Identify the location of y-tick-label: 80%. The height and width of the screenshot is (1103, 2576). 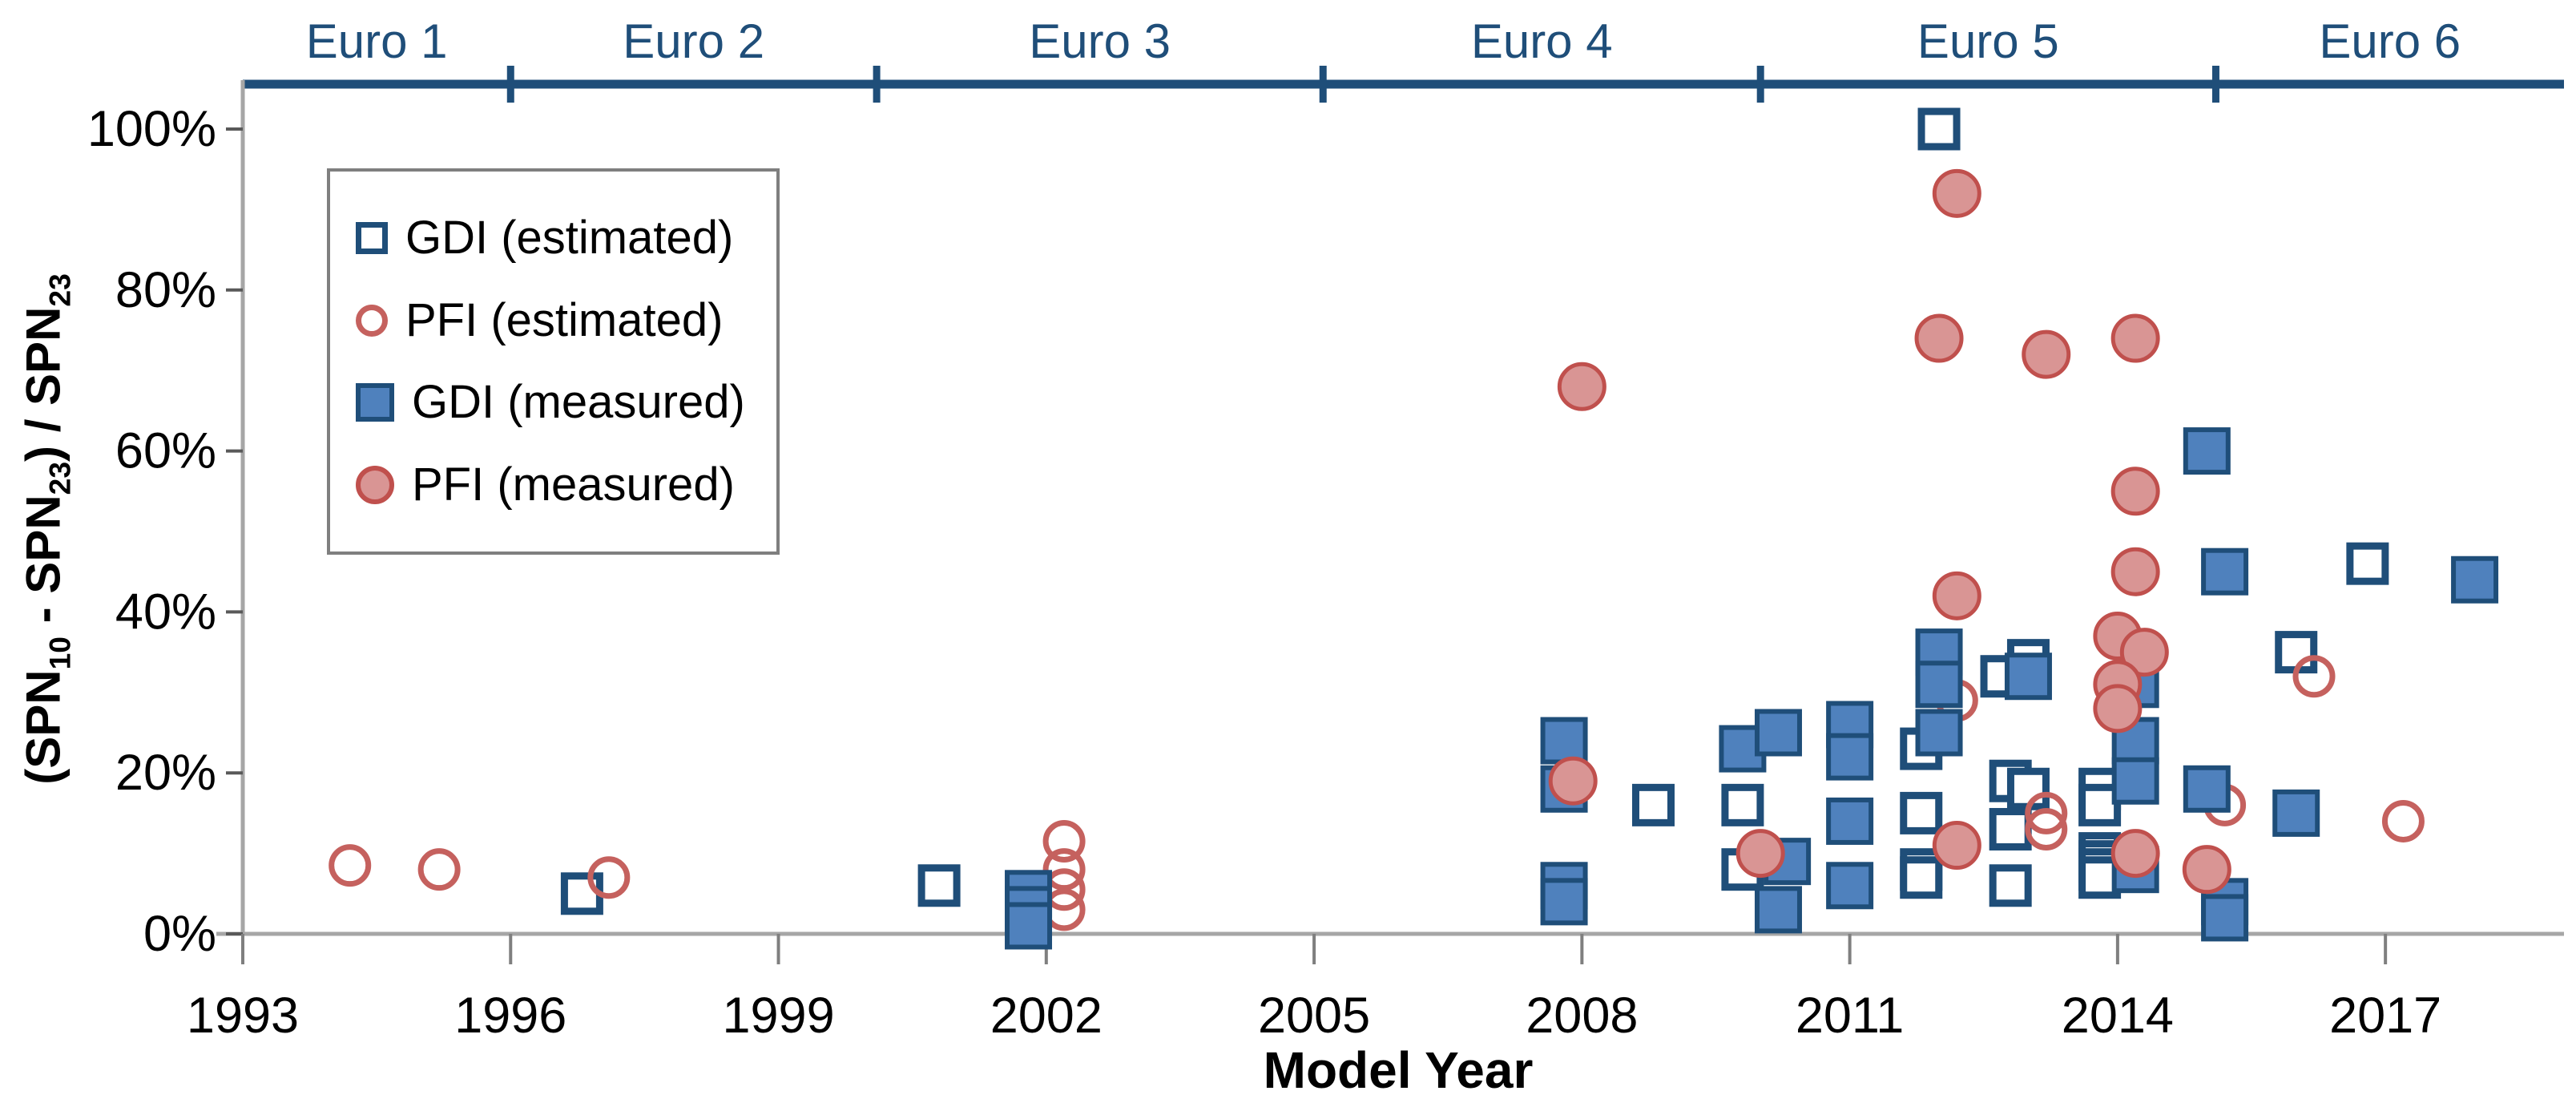
(165, 290).